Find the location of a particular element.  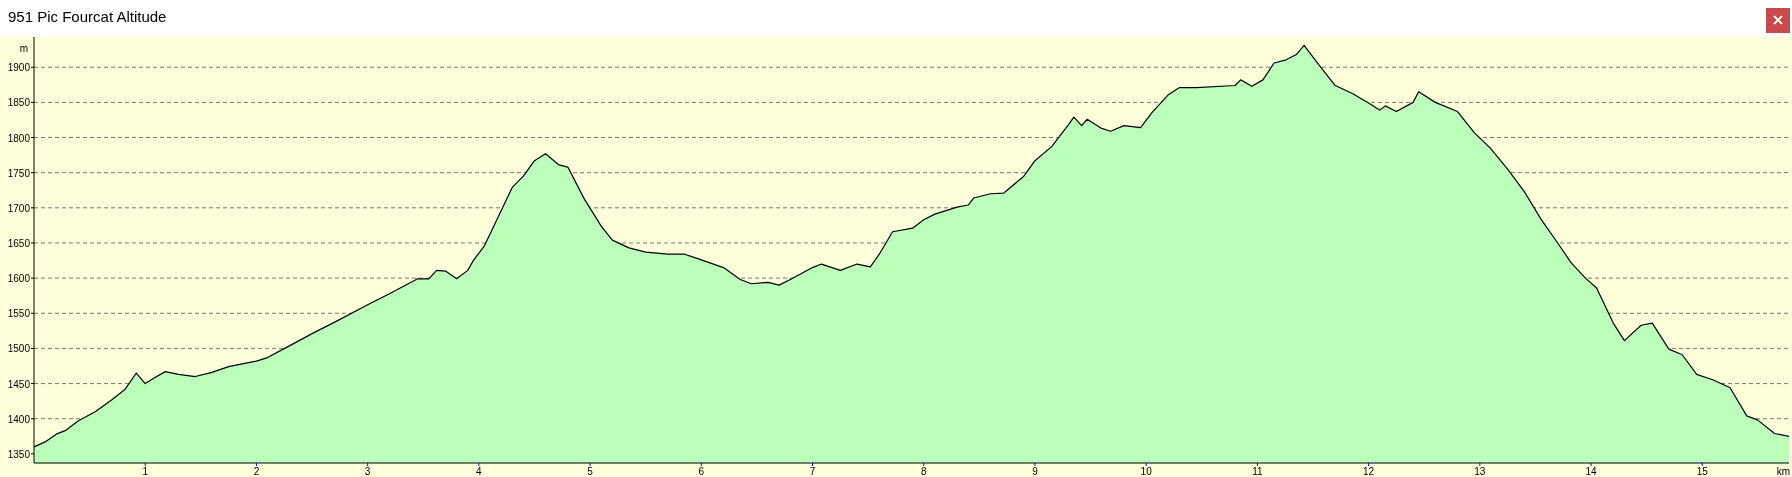

x-tick-label: 4 is located at coordinates (479, 471).